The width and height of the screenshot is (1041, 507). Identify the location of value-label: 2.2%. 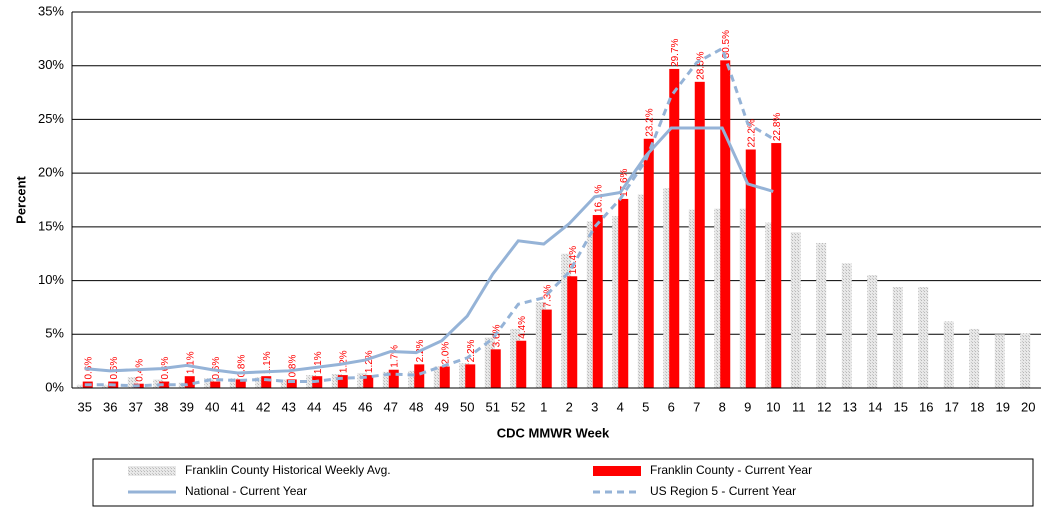
(471, 350).